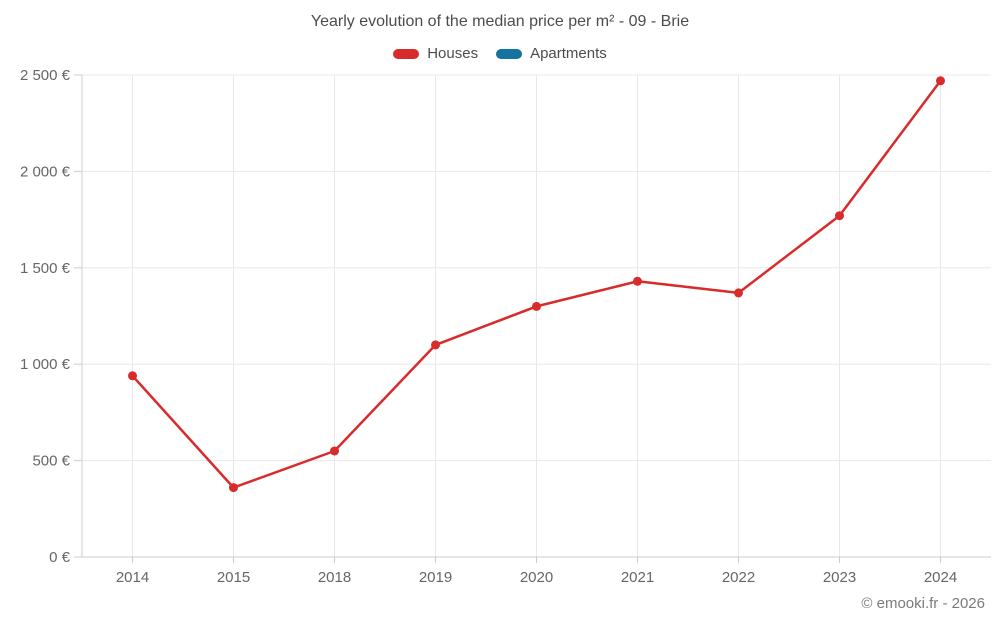 The image size is (1000, 625). Describe the element at coordinates (839, 577) in the screenshot. I see `x-axis-label: 2023` at that location.